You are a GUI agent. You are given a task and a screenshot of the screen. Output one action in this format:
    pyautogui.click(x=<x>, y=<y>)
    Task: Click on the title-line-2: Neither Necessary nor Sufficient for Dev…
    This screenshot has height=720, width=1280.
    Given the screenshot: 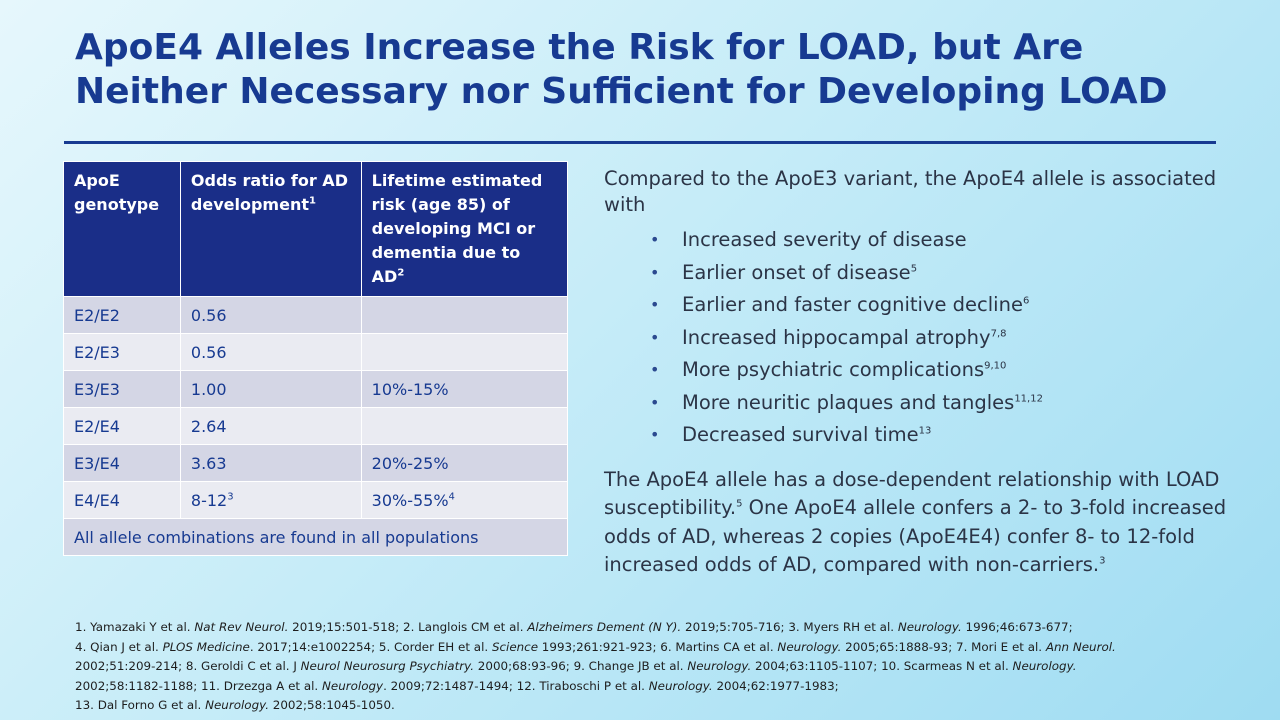 What is the action you would take?
    pyautogui.click(x=621, y=91)
    